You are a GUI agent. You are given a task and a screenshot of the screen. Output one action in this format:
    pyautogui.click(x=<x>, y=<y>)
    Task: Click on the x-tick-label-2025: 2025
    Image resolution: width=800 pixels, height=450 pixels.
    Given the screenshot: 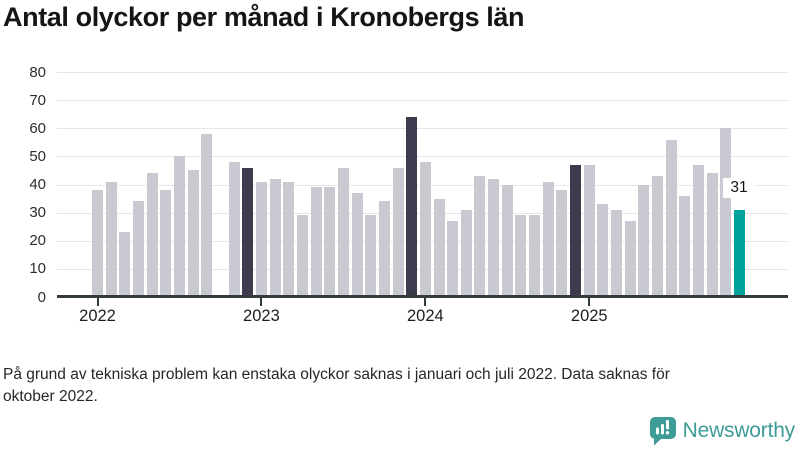 What is the action you would take?
    pyautogui.click(x=589, y=316)
    